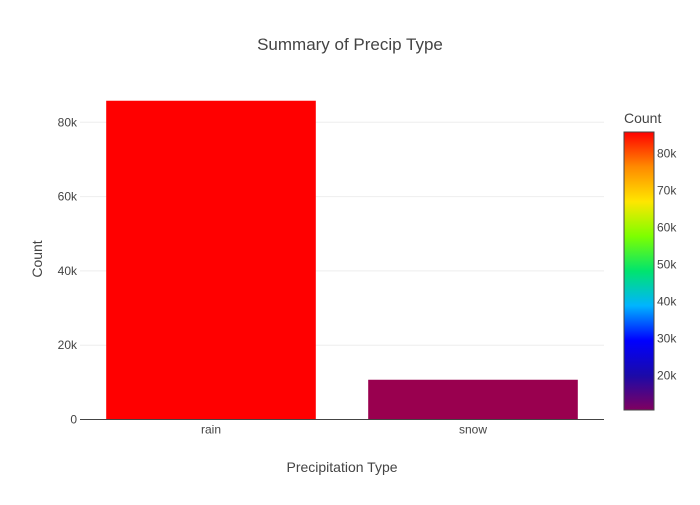 The image size is (700, 505). I want to click on x-tick-label: rain, so click(211, 430).